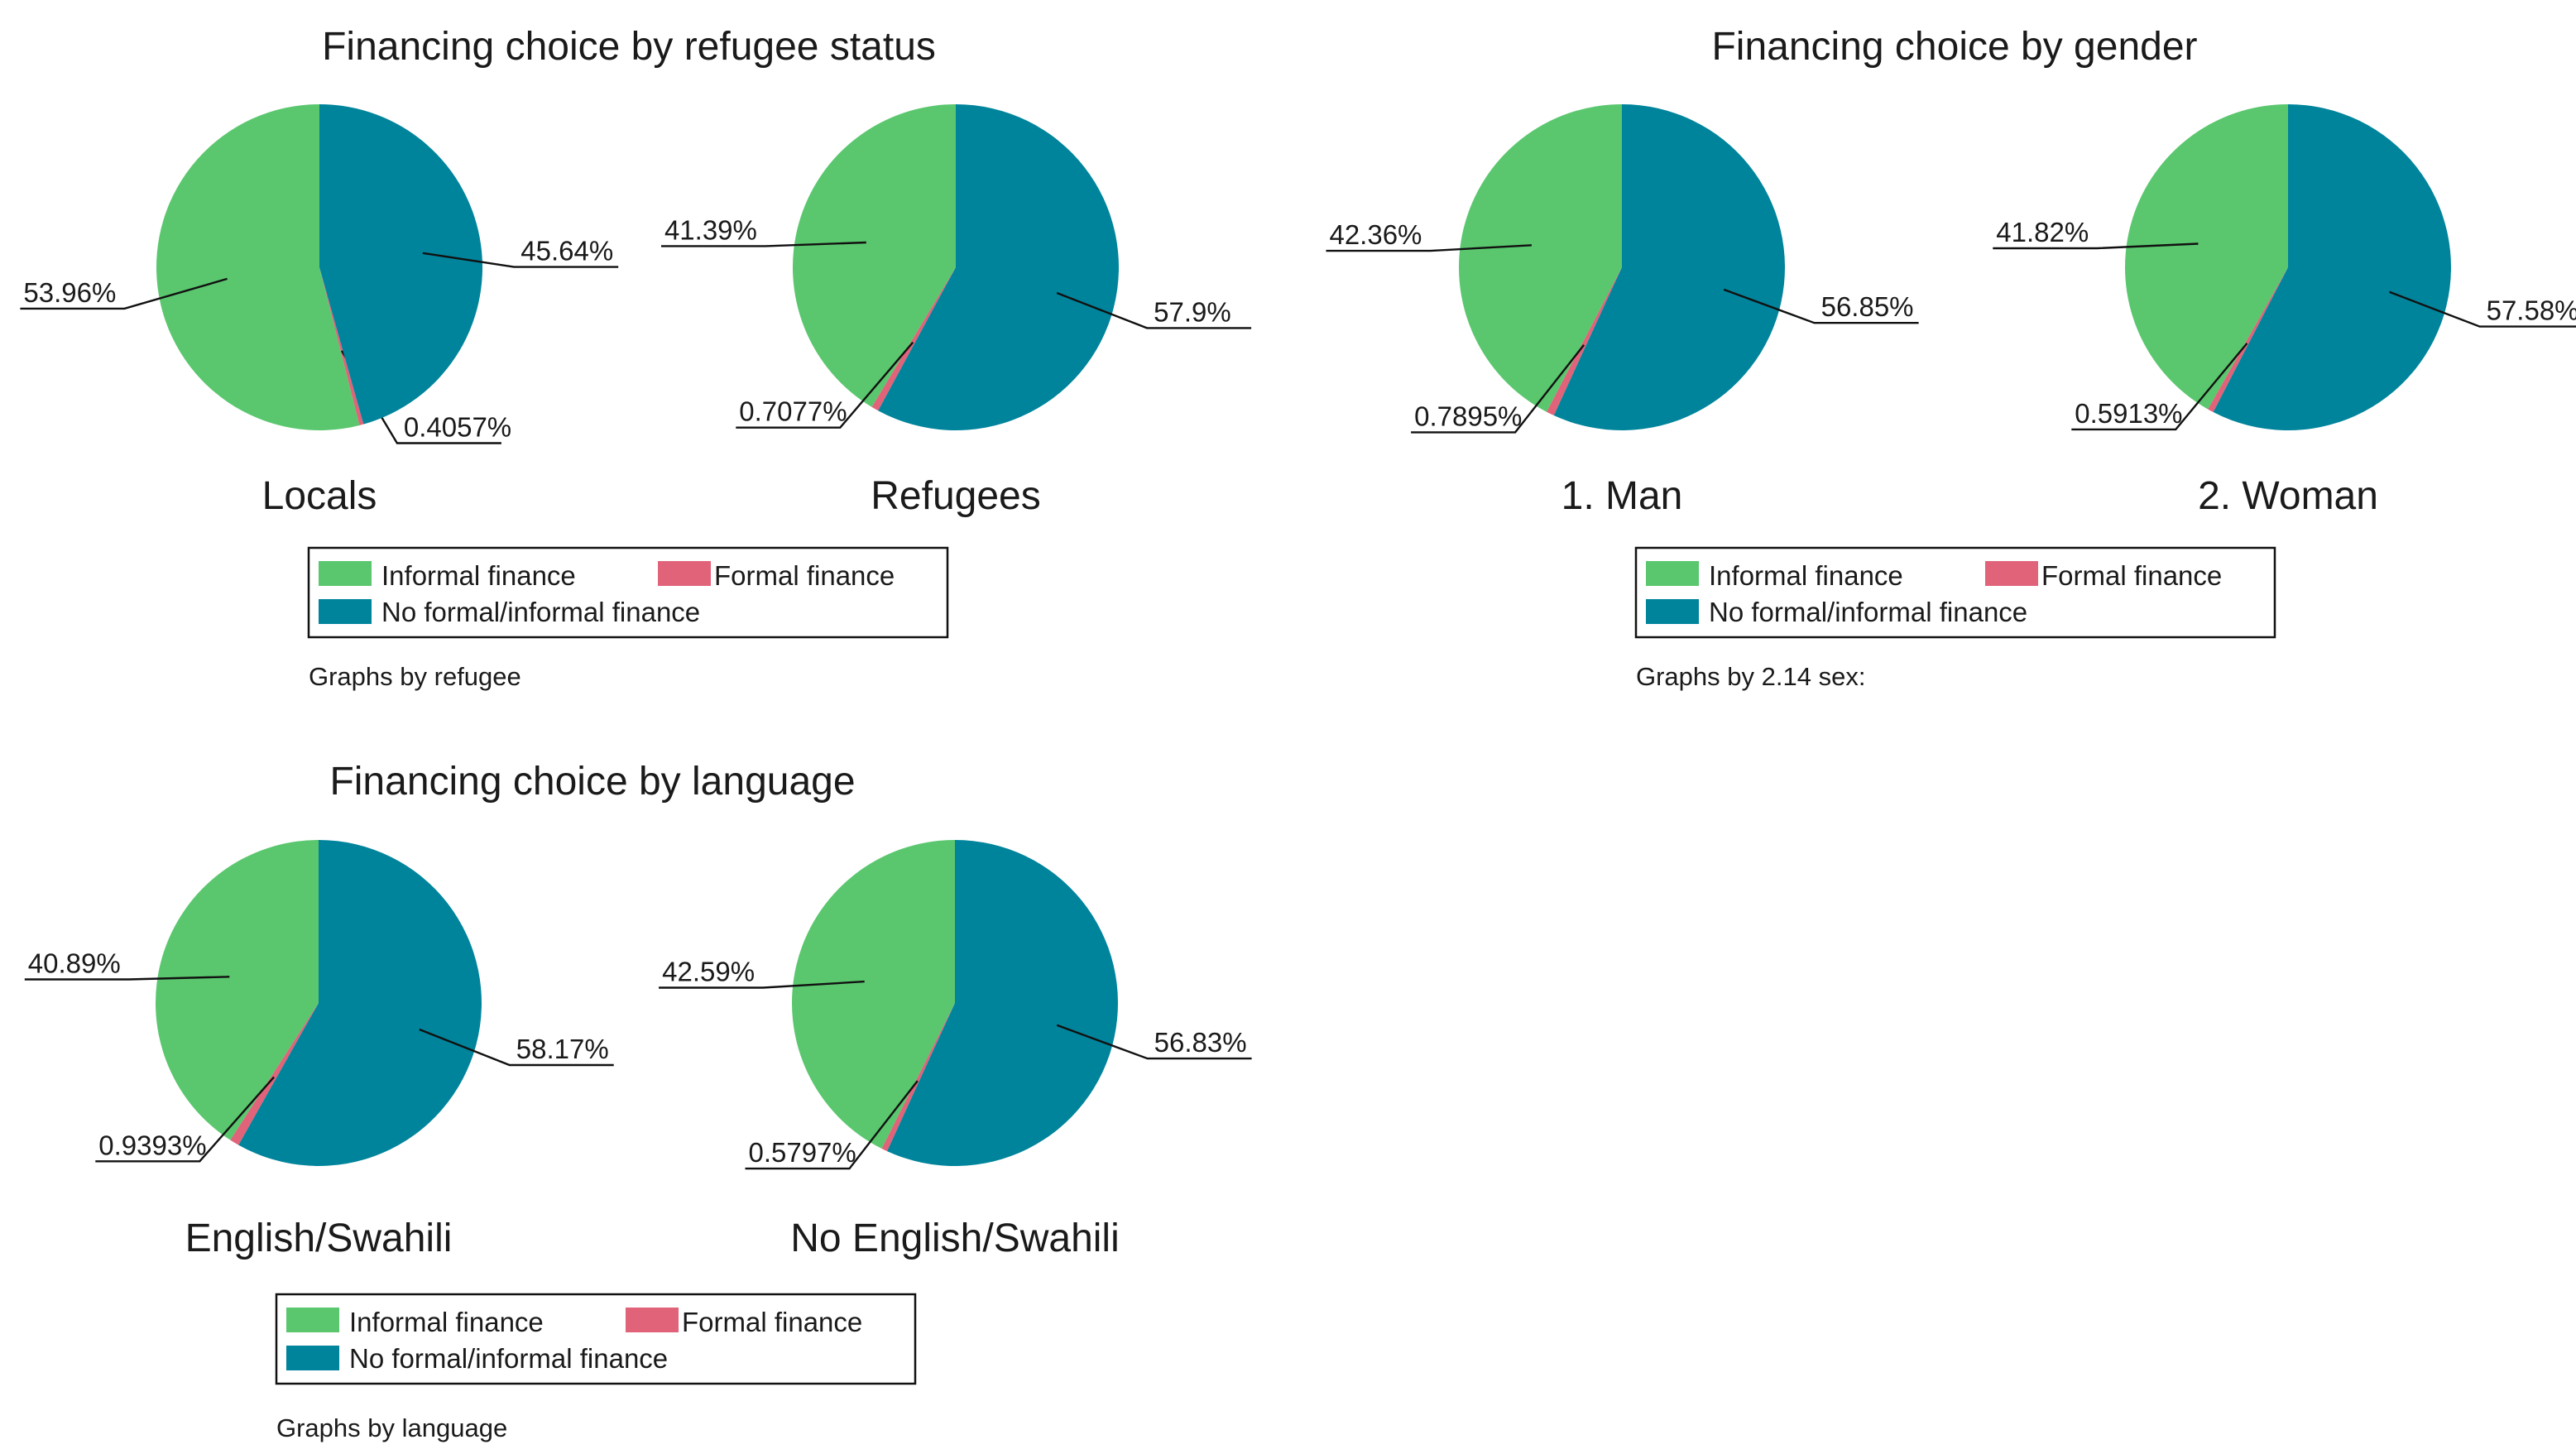 This screenshot has width=2576, height=1454. I want to click on chart-title: Financing choice by language, so click(592, 782).